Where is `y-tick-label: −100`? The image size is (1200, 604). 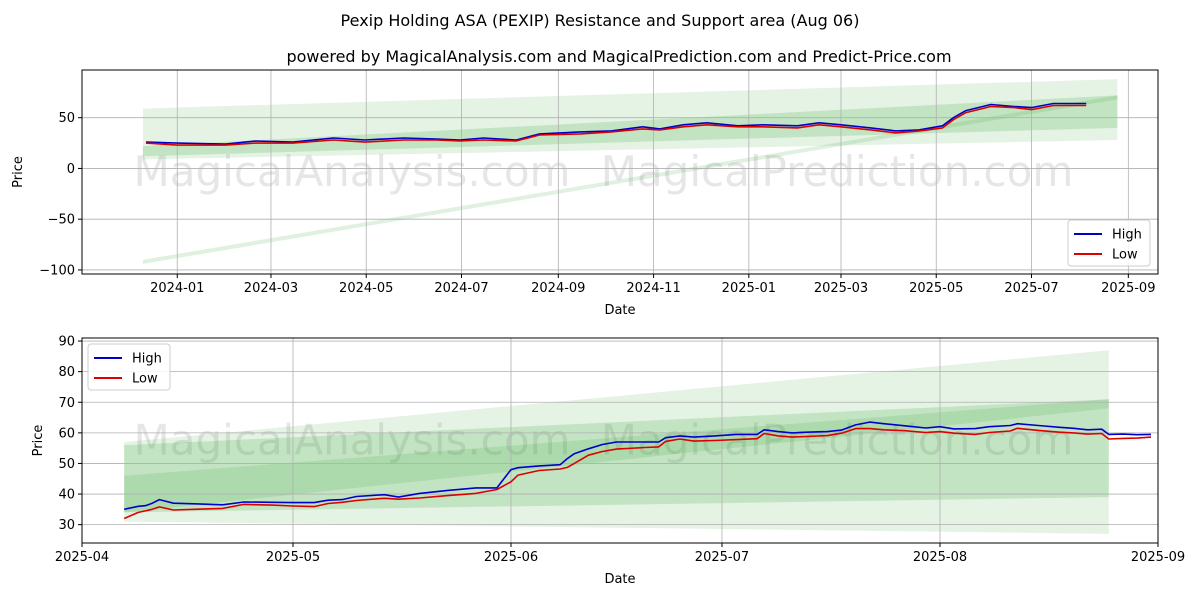
y-tick-label: −100 is located at coordinates (57, 270).